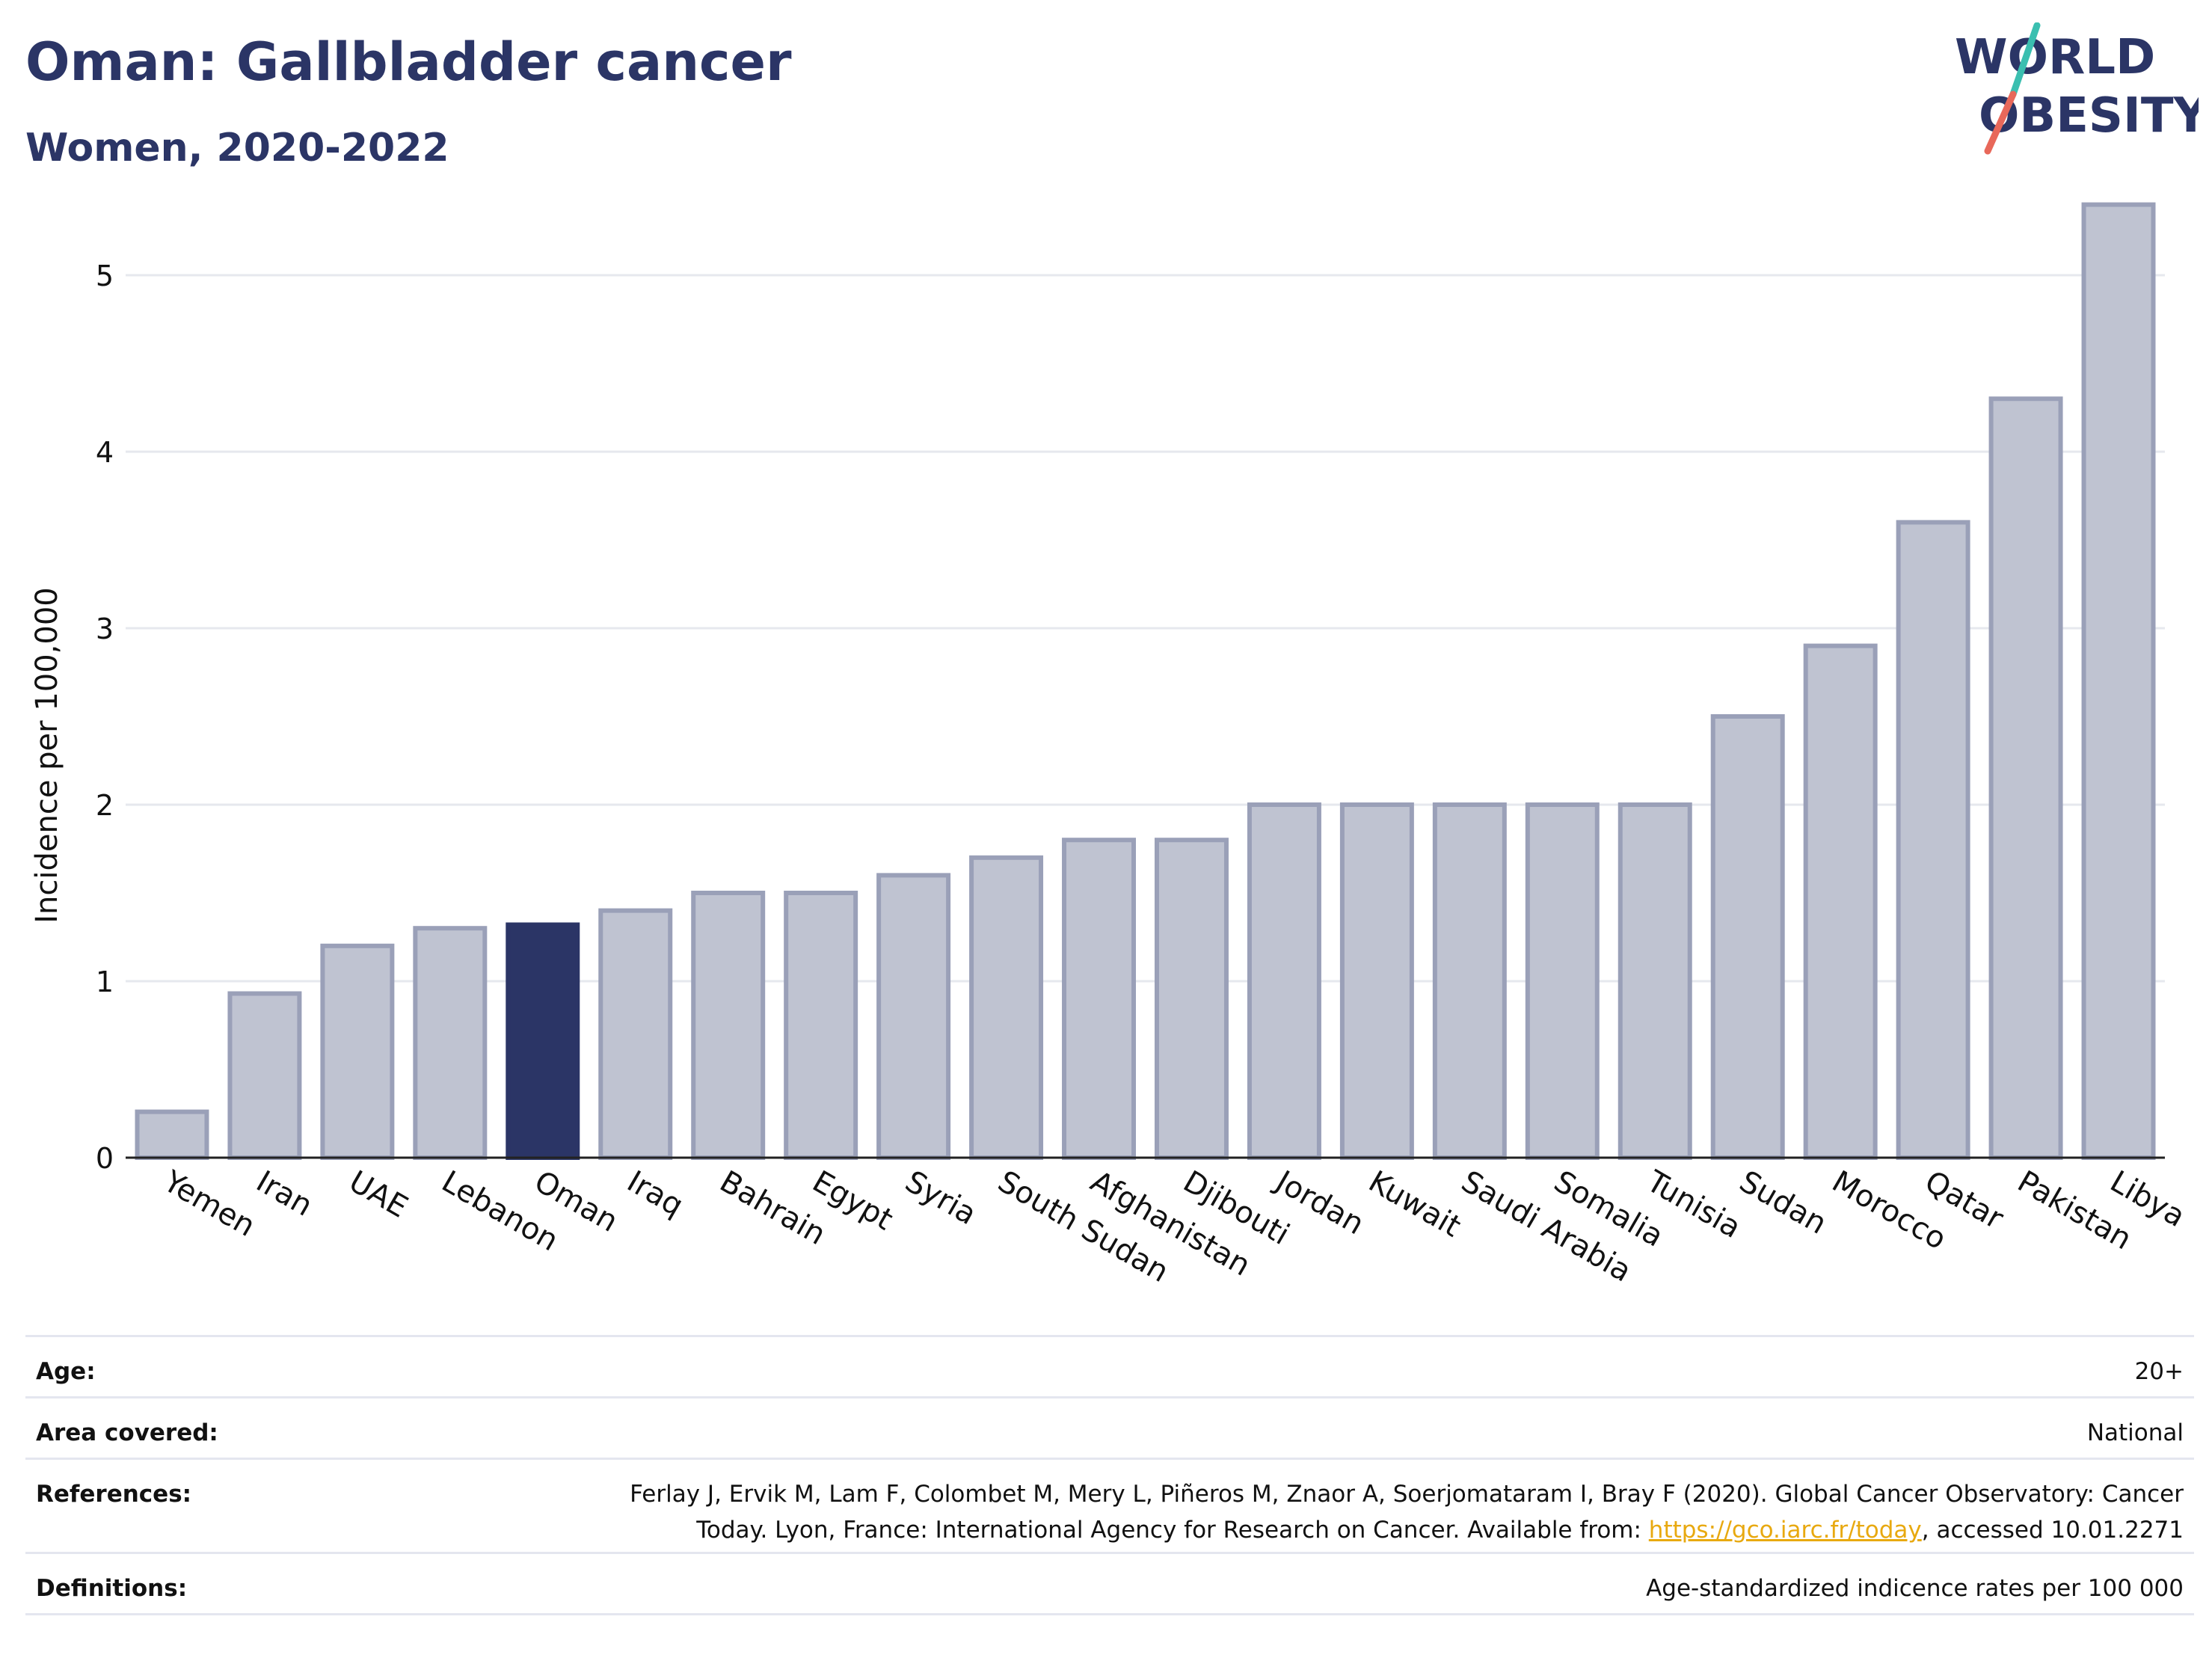 Image resolution: width=2212 pixels, height=1655 pixels. What do you see at coordinates (1562, 981) in the screenshot?
I see `bar-somalia` at bounding box center [1562, 981].